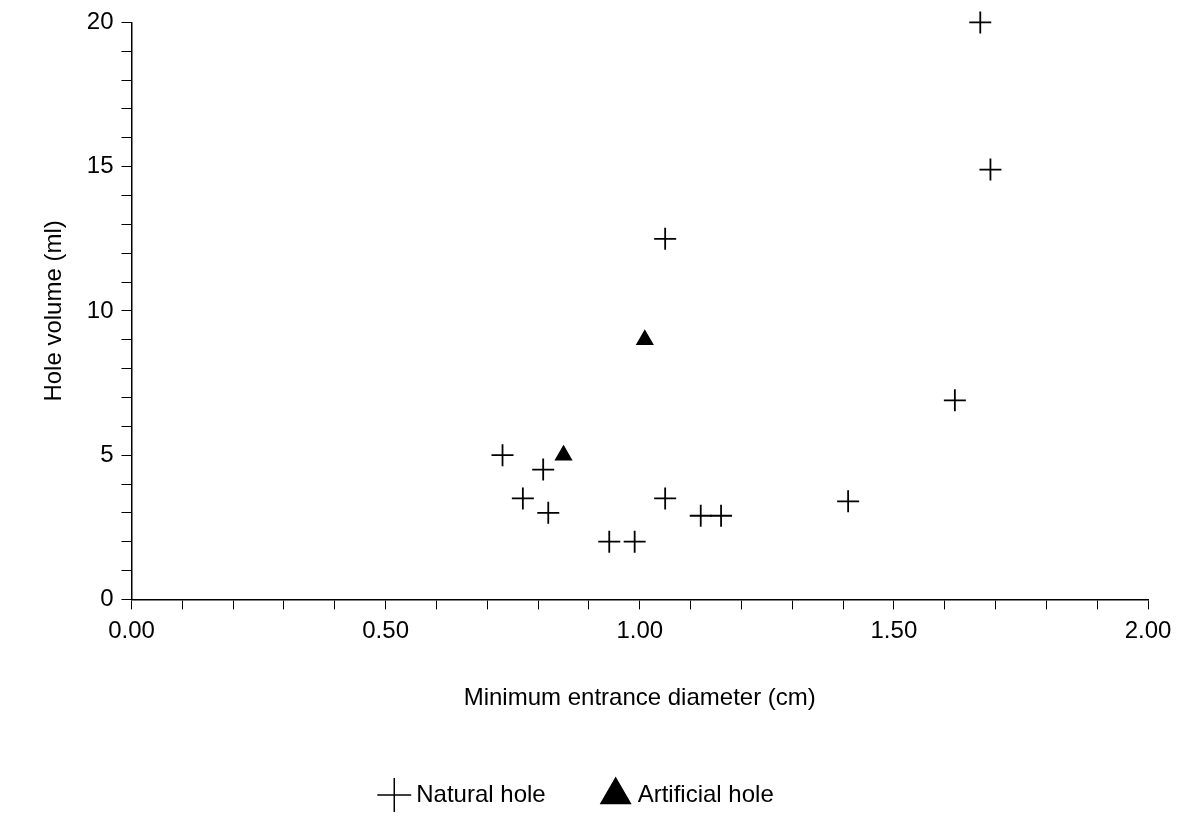  What do you see at coordinates (107, 598) in the screenshot?
I see `y-tick-label: 0` at bounding box center [107, 598].